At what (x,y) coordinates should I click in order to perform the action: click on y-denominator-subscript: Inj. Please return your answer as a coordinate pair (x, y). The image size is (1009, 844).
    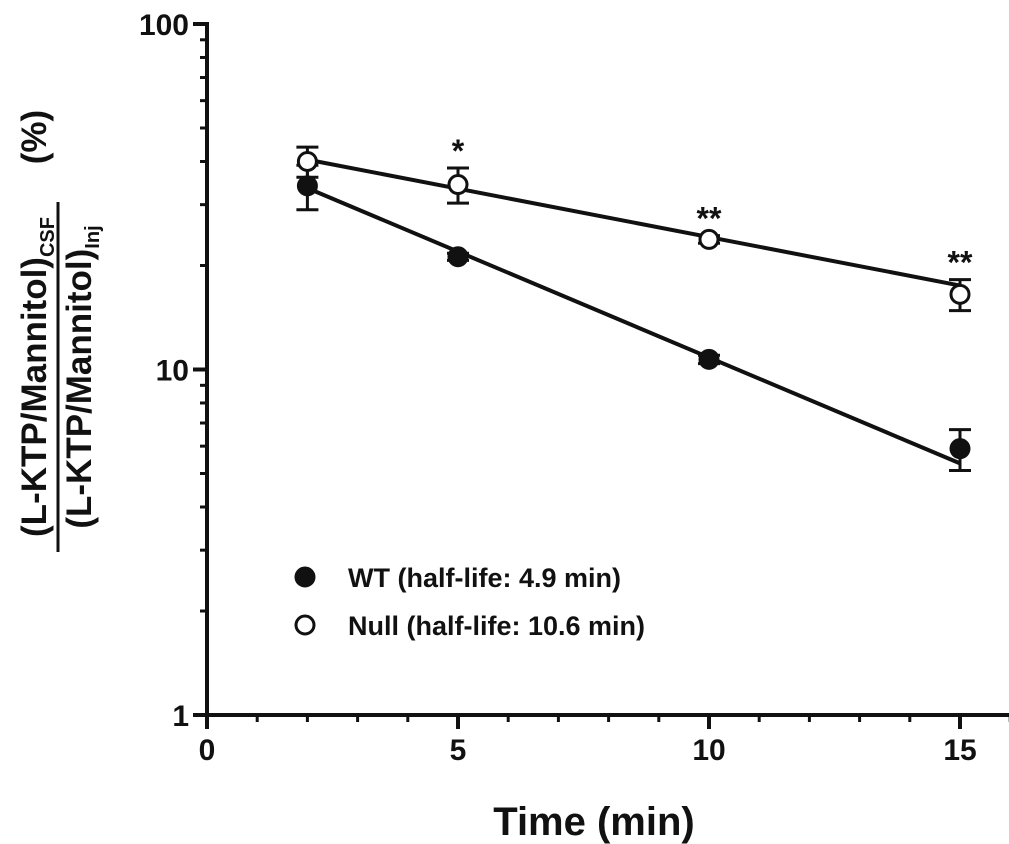
    Looking at the image, I should click on (93, 236).